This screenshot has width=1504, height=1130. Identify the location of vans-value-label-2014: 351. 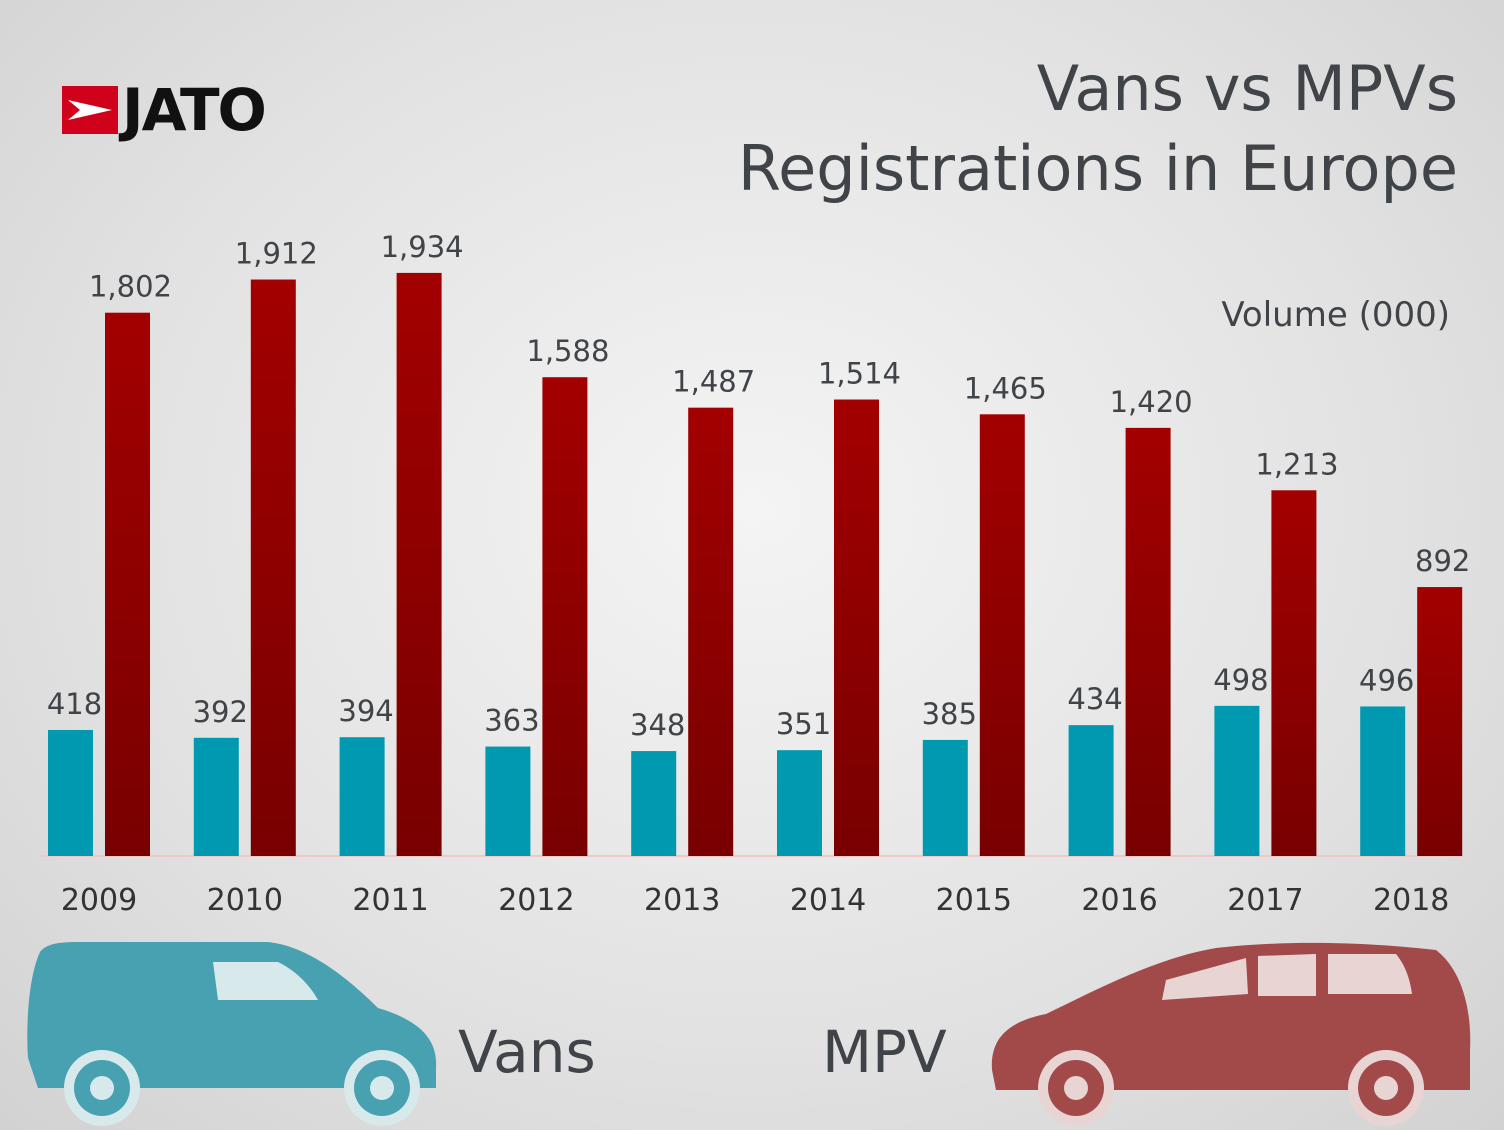
(803, 724).